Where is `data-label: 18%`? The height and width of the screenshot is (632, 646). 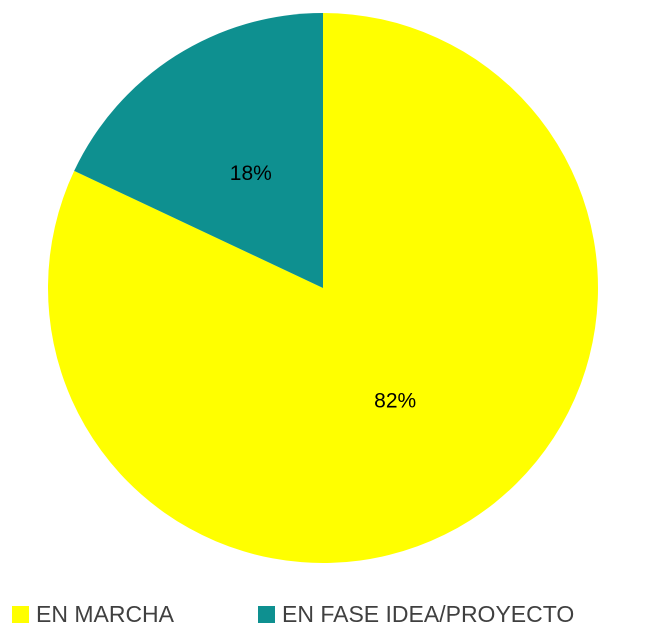
data-label: 18% is located at coordinates (251, 173).